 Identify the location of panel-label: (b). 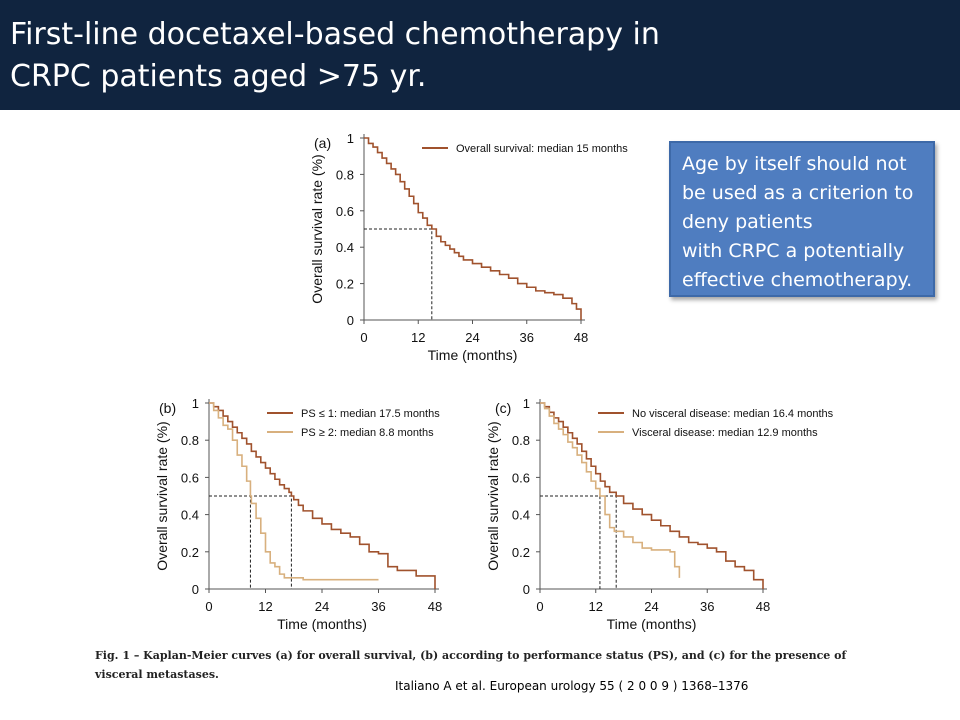
(167, 408).